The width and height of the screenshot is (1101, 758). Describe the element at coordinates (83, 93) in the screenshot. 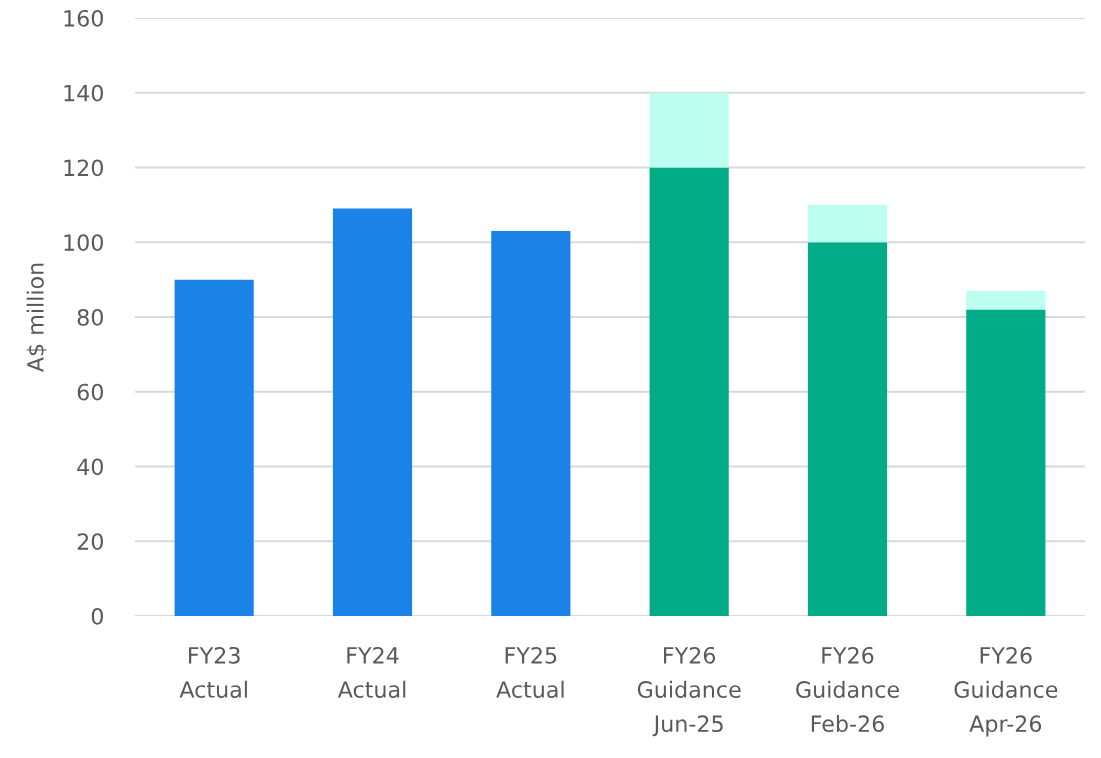

I see `y-tick-label: 140` at that location.